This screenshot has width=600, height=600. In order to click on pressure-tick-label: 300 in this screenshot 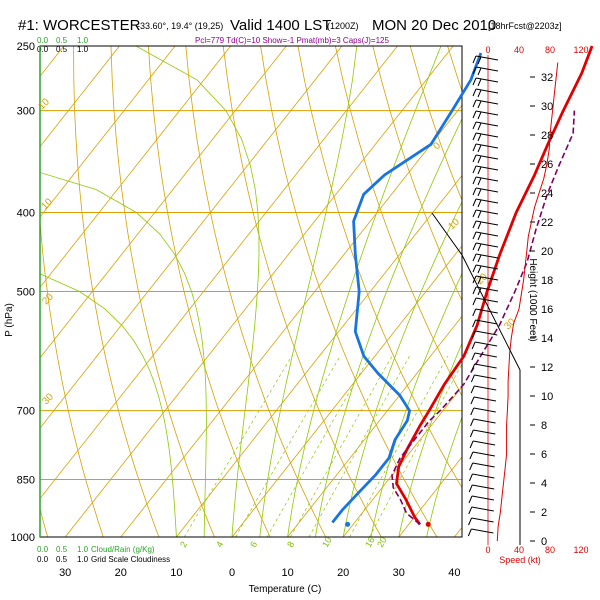, I will do `click(26, 112)`.